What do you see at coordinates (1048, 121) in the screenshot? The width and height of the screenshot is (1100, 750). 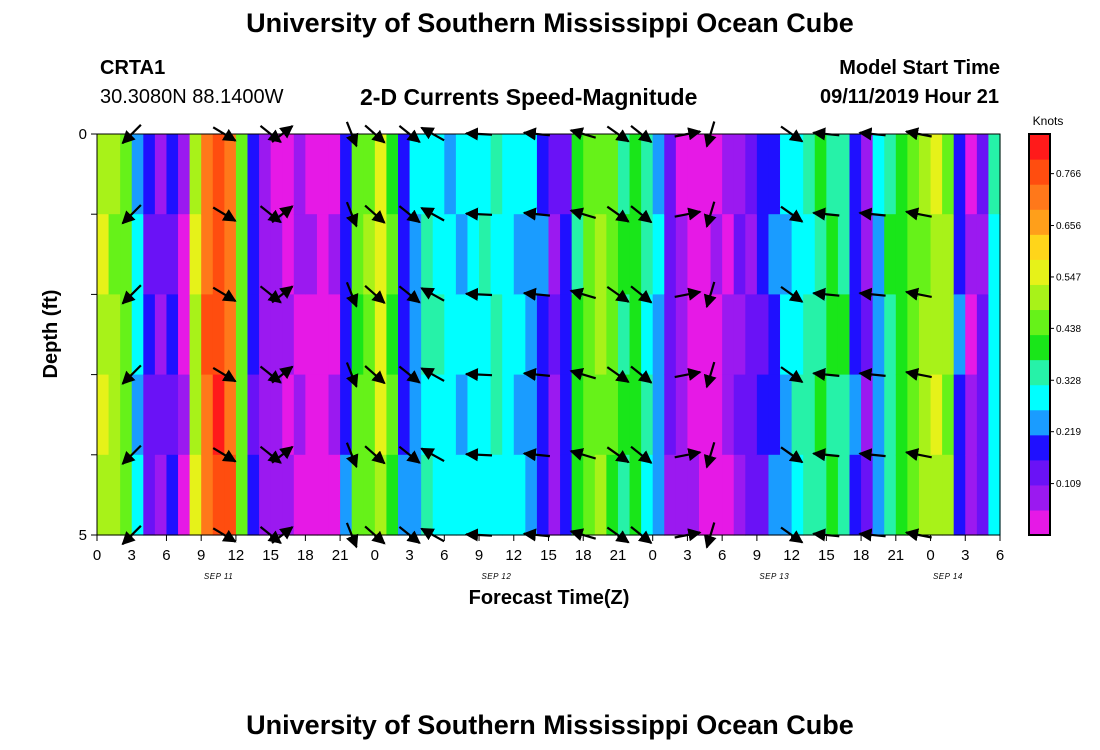 I see `colorbar-unit-label: Knots` at bounding box center [1048, 121].